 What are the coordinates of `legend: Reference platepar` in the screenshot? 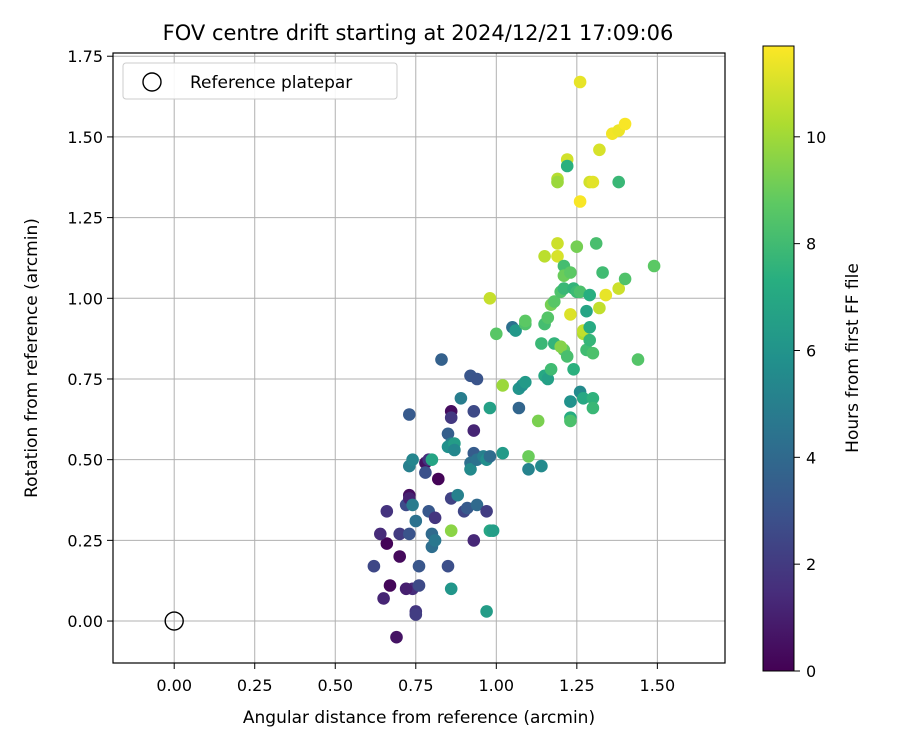 It's located at (260, 81).